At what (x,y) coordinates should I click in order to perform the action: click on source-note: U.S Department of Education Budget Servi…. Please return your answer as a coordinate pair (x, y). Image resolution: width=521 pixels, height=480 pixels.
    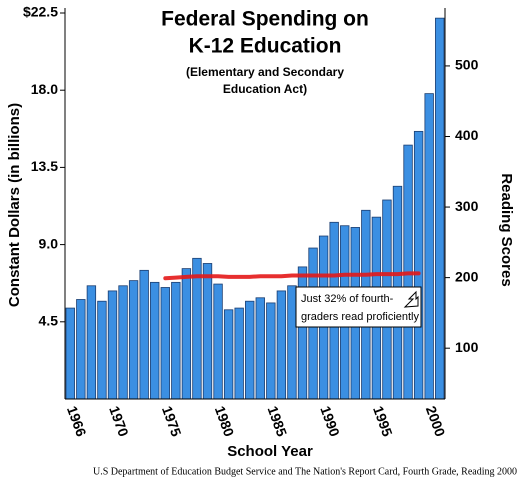
    Looking at the image, I should click on (305, 471).